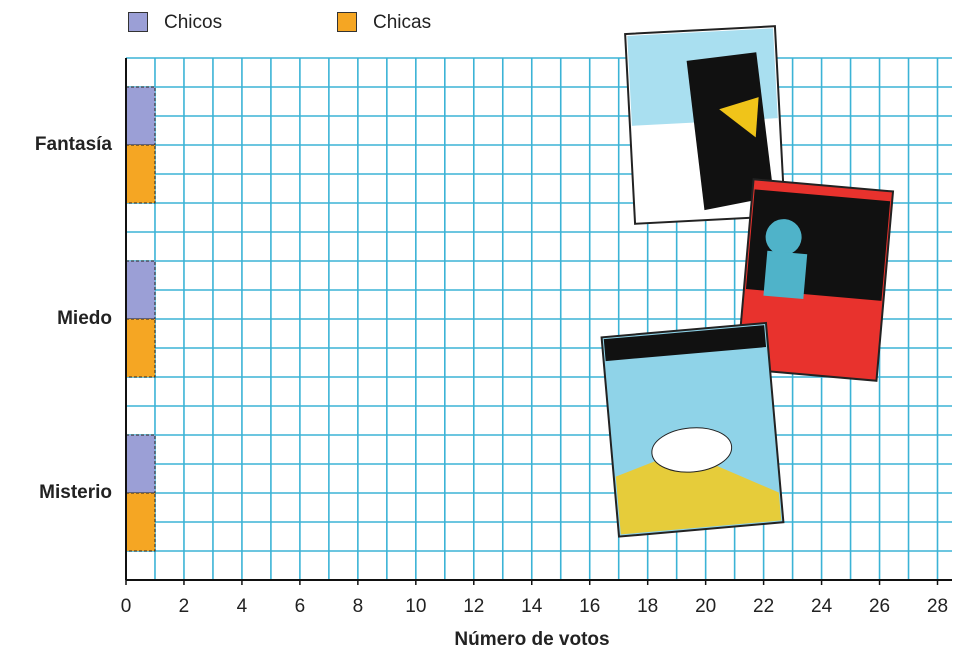  Describe the element at coordinates (589, 606) in the screenshot. I see `x-tick-label: 16` at that location.